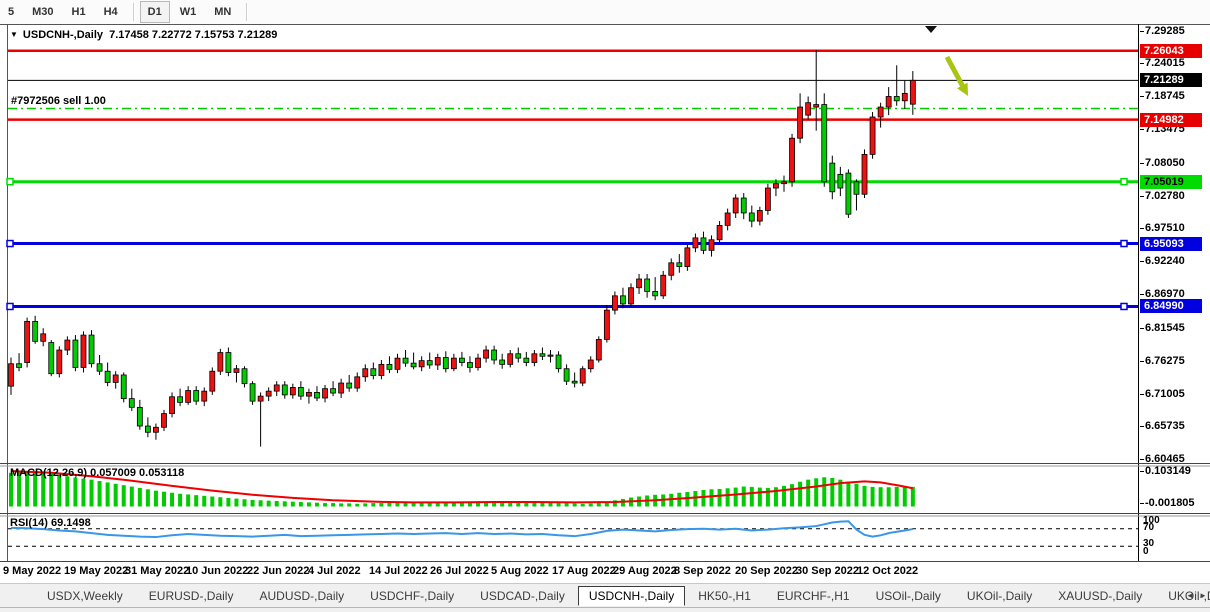 The width and height of the screenshot is (1210, 612). I want to click on price-tick: 6.92240, so click(1162, 261).